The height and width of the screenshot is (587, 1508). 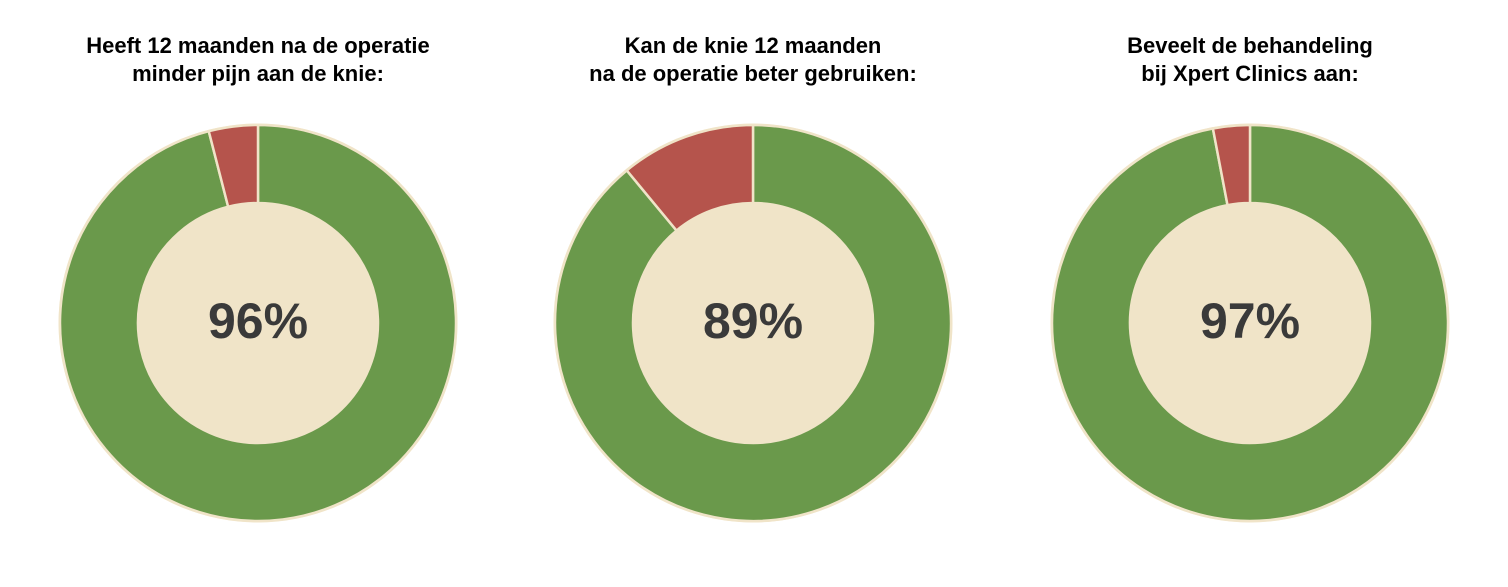 What do you see at coordinates (258, 45) in the screenshot?
I see `chart-title: Heeft 12 maanden na de operatie` at bounding box center [258, 45].